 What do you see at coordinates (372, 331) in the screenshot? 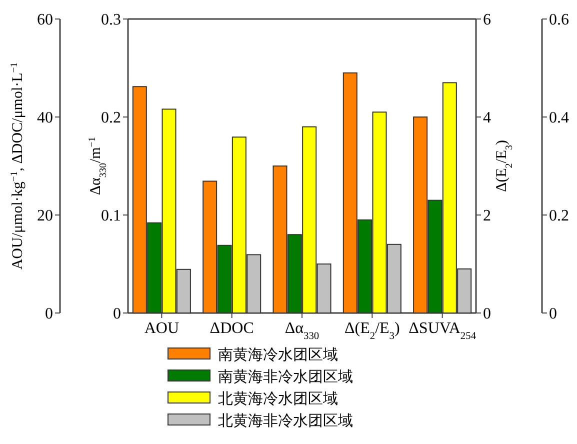
I see `x-tick-label: Δ(E$_{2}$/E$_{3}$)` at bounding box center [372, 331].